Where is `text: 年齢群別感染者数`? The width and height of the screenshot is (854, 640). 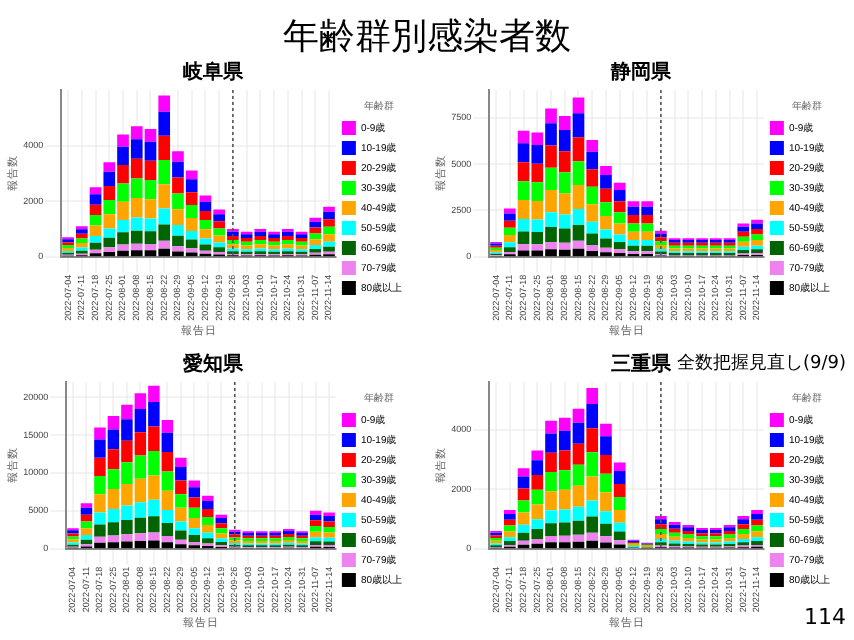 text: 年齢群別感染者数 is located at coordinates (427, 37).